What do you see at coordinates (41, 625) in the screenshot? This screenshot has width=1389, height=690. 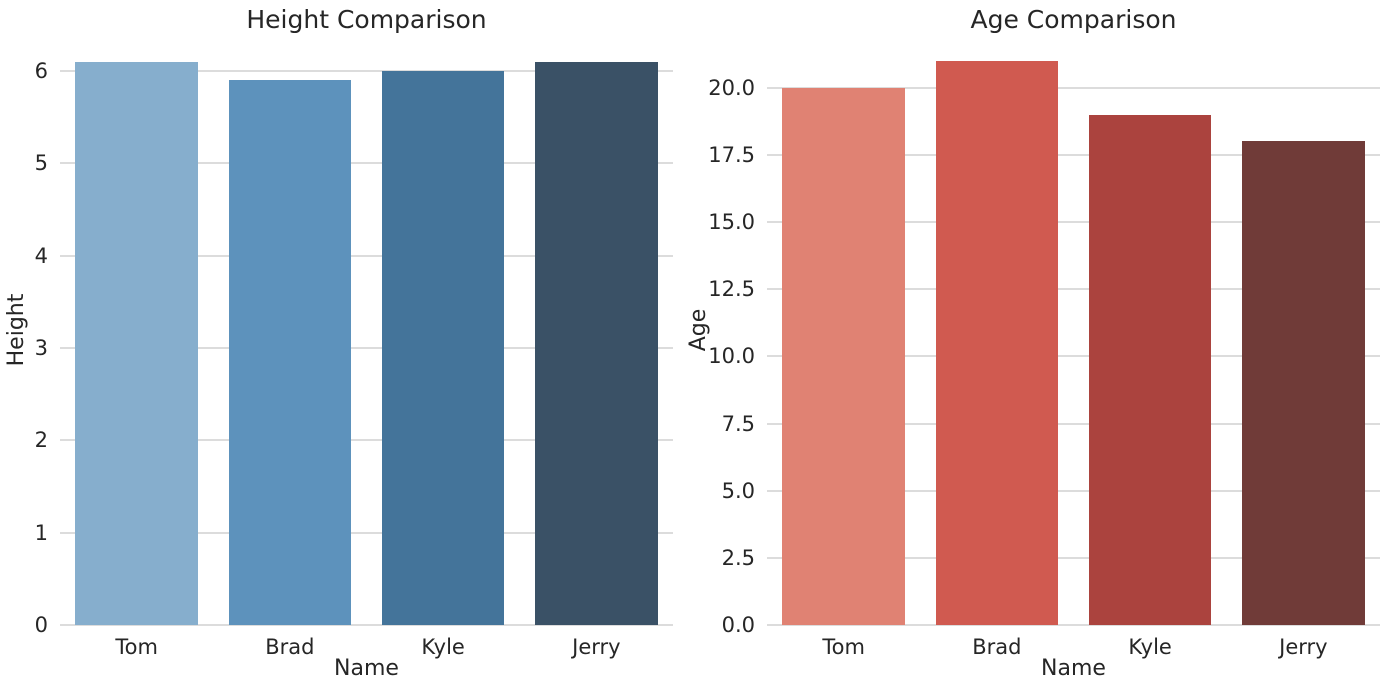 I see `y-tick-label: 0` at bounding box center [41, 625].